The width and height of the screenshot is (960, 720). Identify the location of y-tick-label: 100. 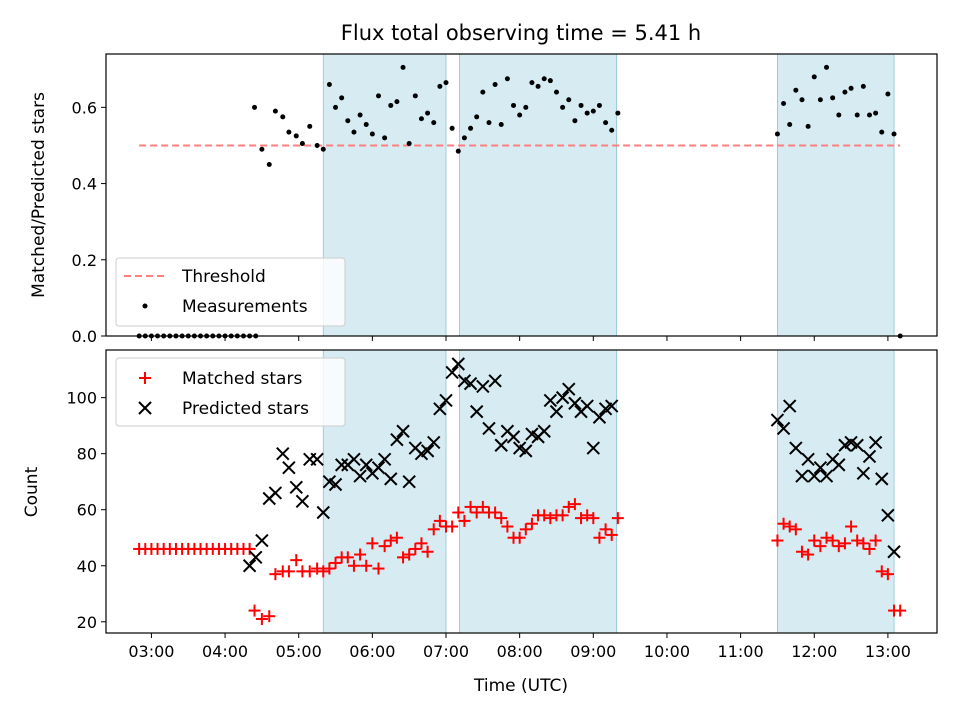
(81, 398).